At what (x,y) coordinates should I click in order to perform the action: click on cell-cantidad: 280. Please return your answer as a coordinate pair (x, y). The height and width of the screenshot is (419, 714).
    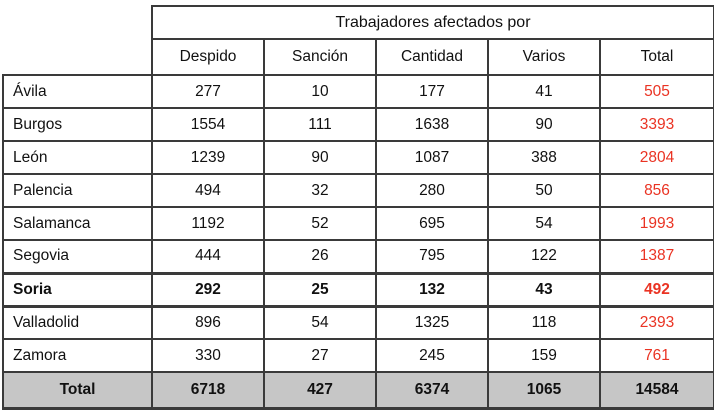
    Looking at the image, I should click on (432, 190).